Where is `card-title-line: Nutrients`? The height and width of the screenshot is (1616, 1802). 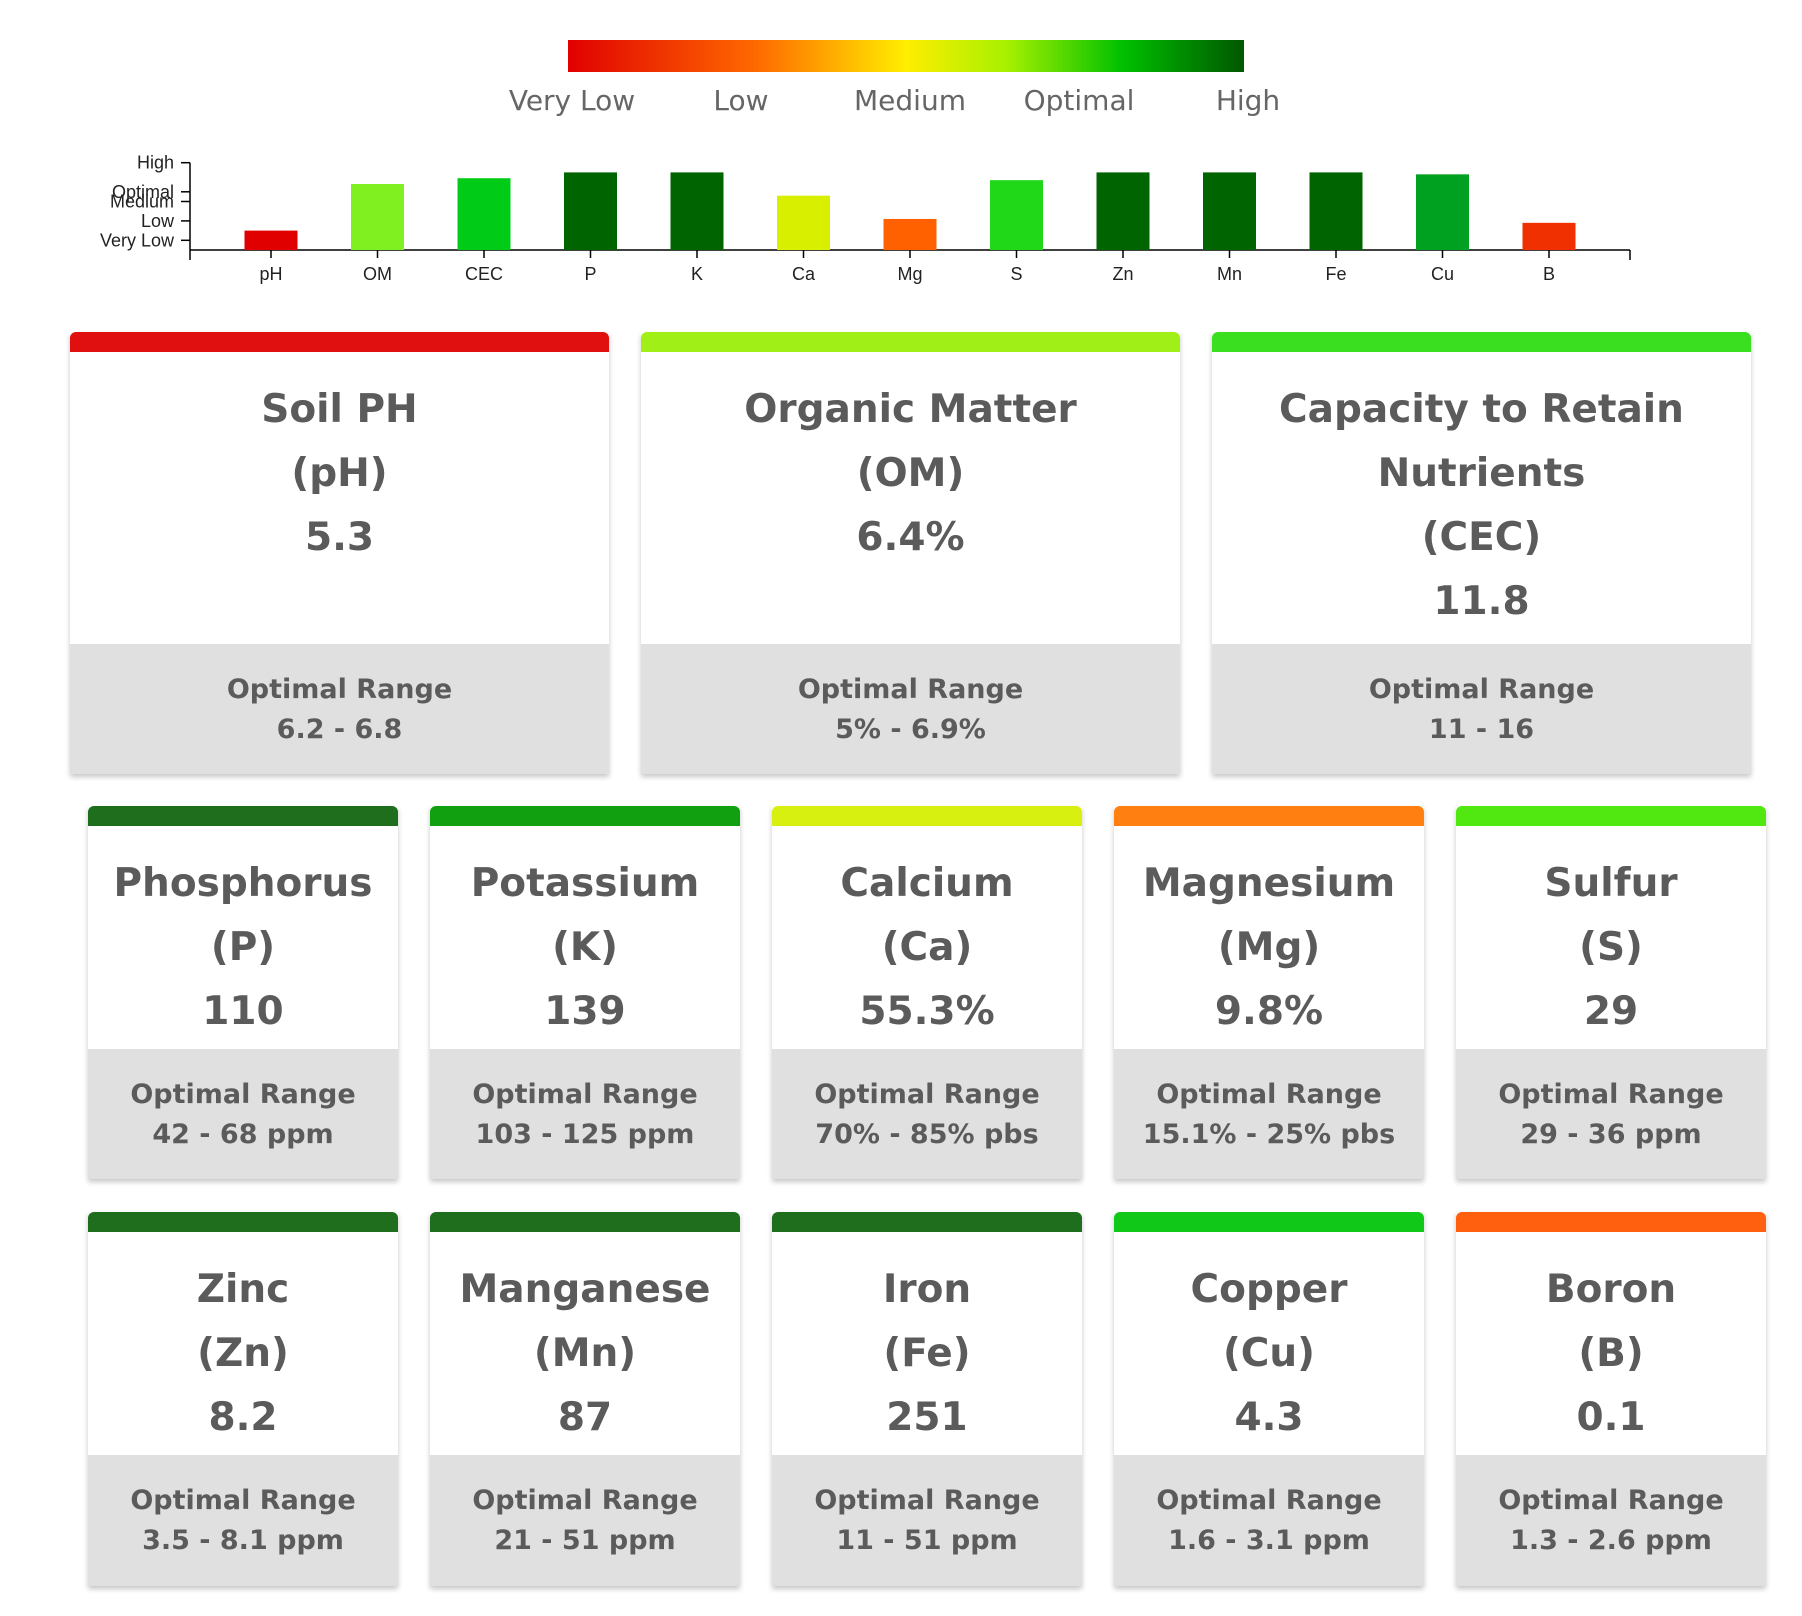 card-title-line: Nutrients is located at coordinates (1481, 473).